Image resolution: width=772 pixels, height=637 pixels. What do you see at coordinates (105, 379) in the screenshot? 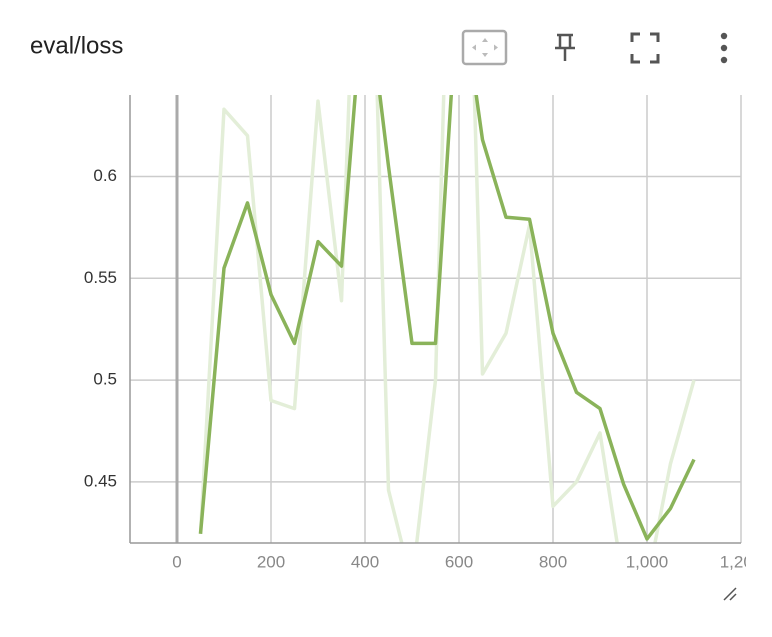
I see `y-tick-label: 0.5` at bounding box center [105, 379].